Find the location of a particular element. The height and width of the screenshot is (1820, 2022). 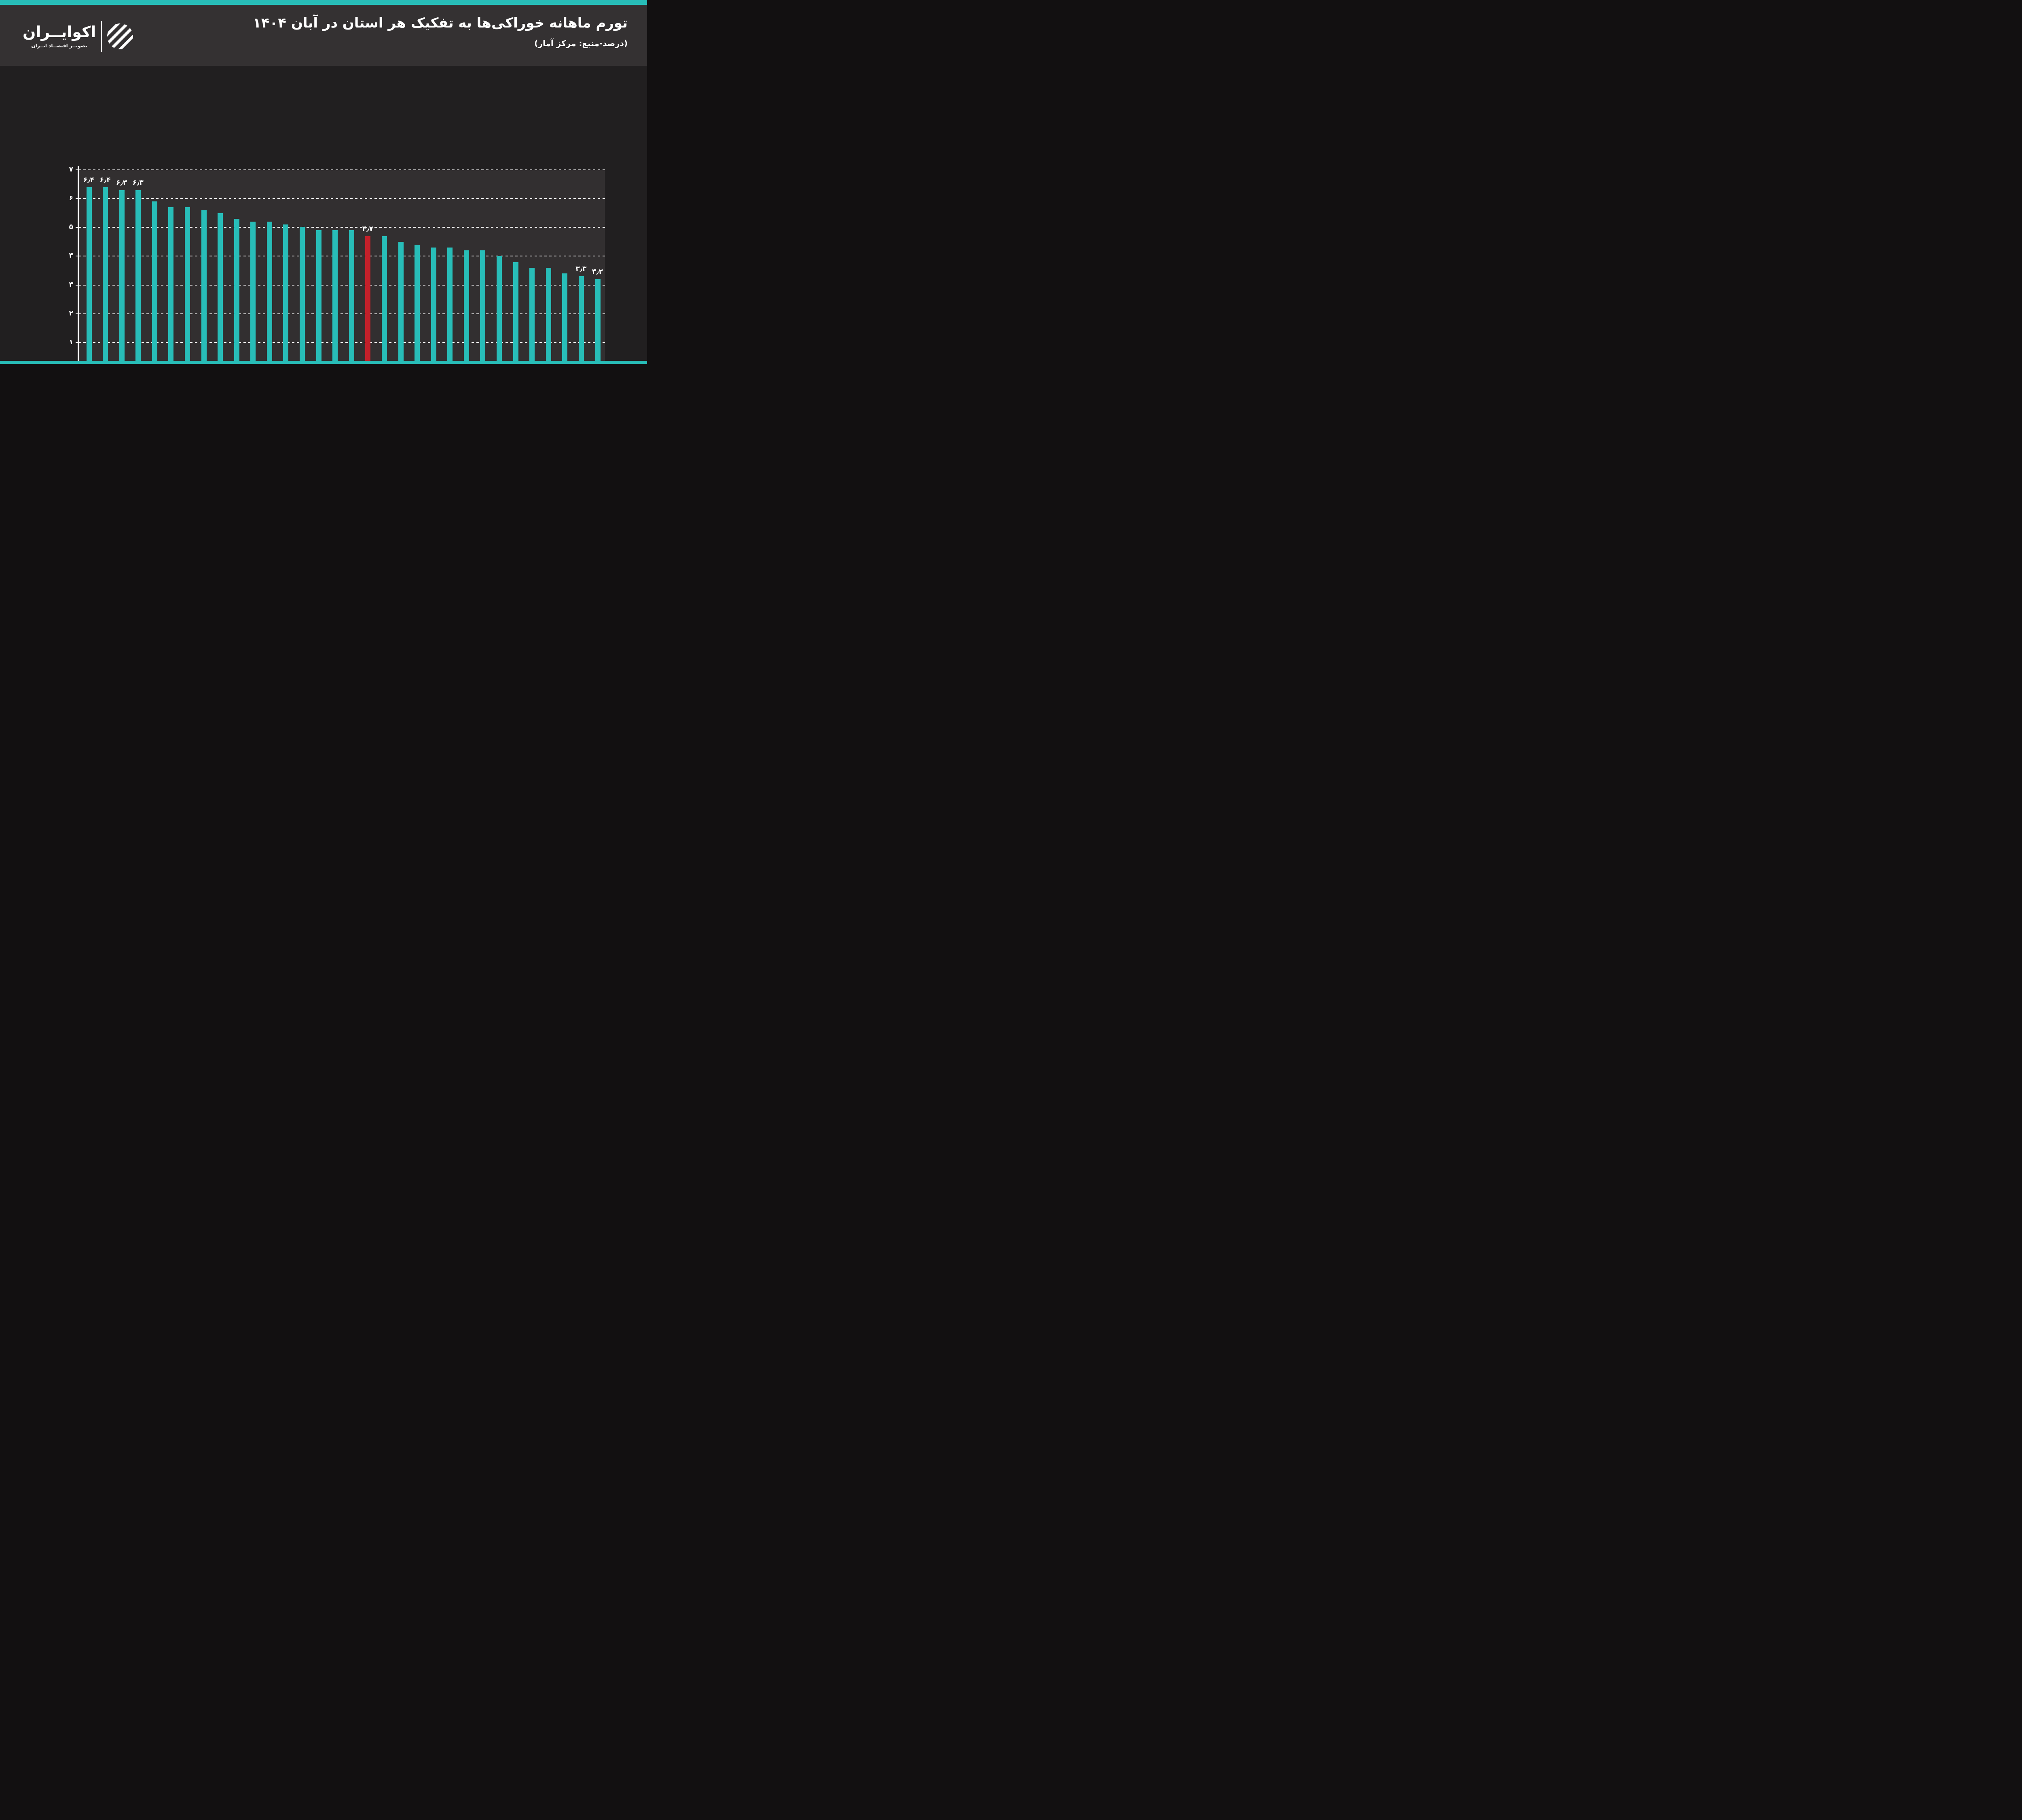

y-tick-label: ۶ is located at coordinates (71, 198).